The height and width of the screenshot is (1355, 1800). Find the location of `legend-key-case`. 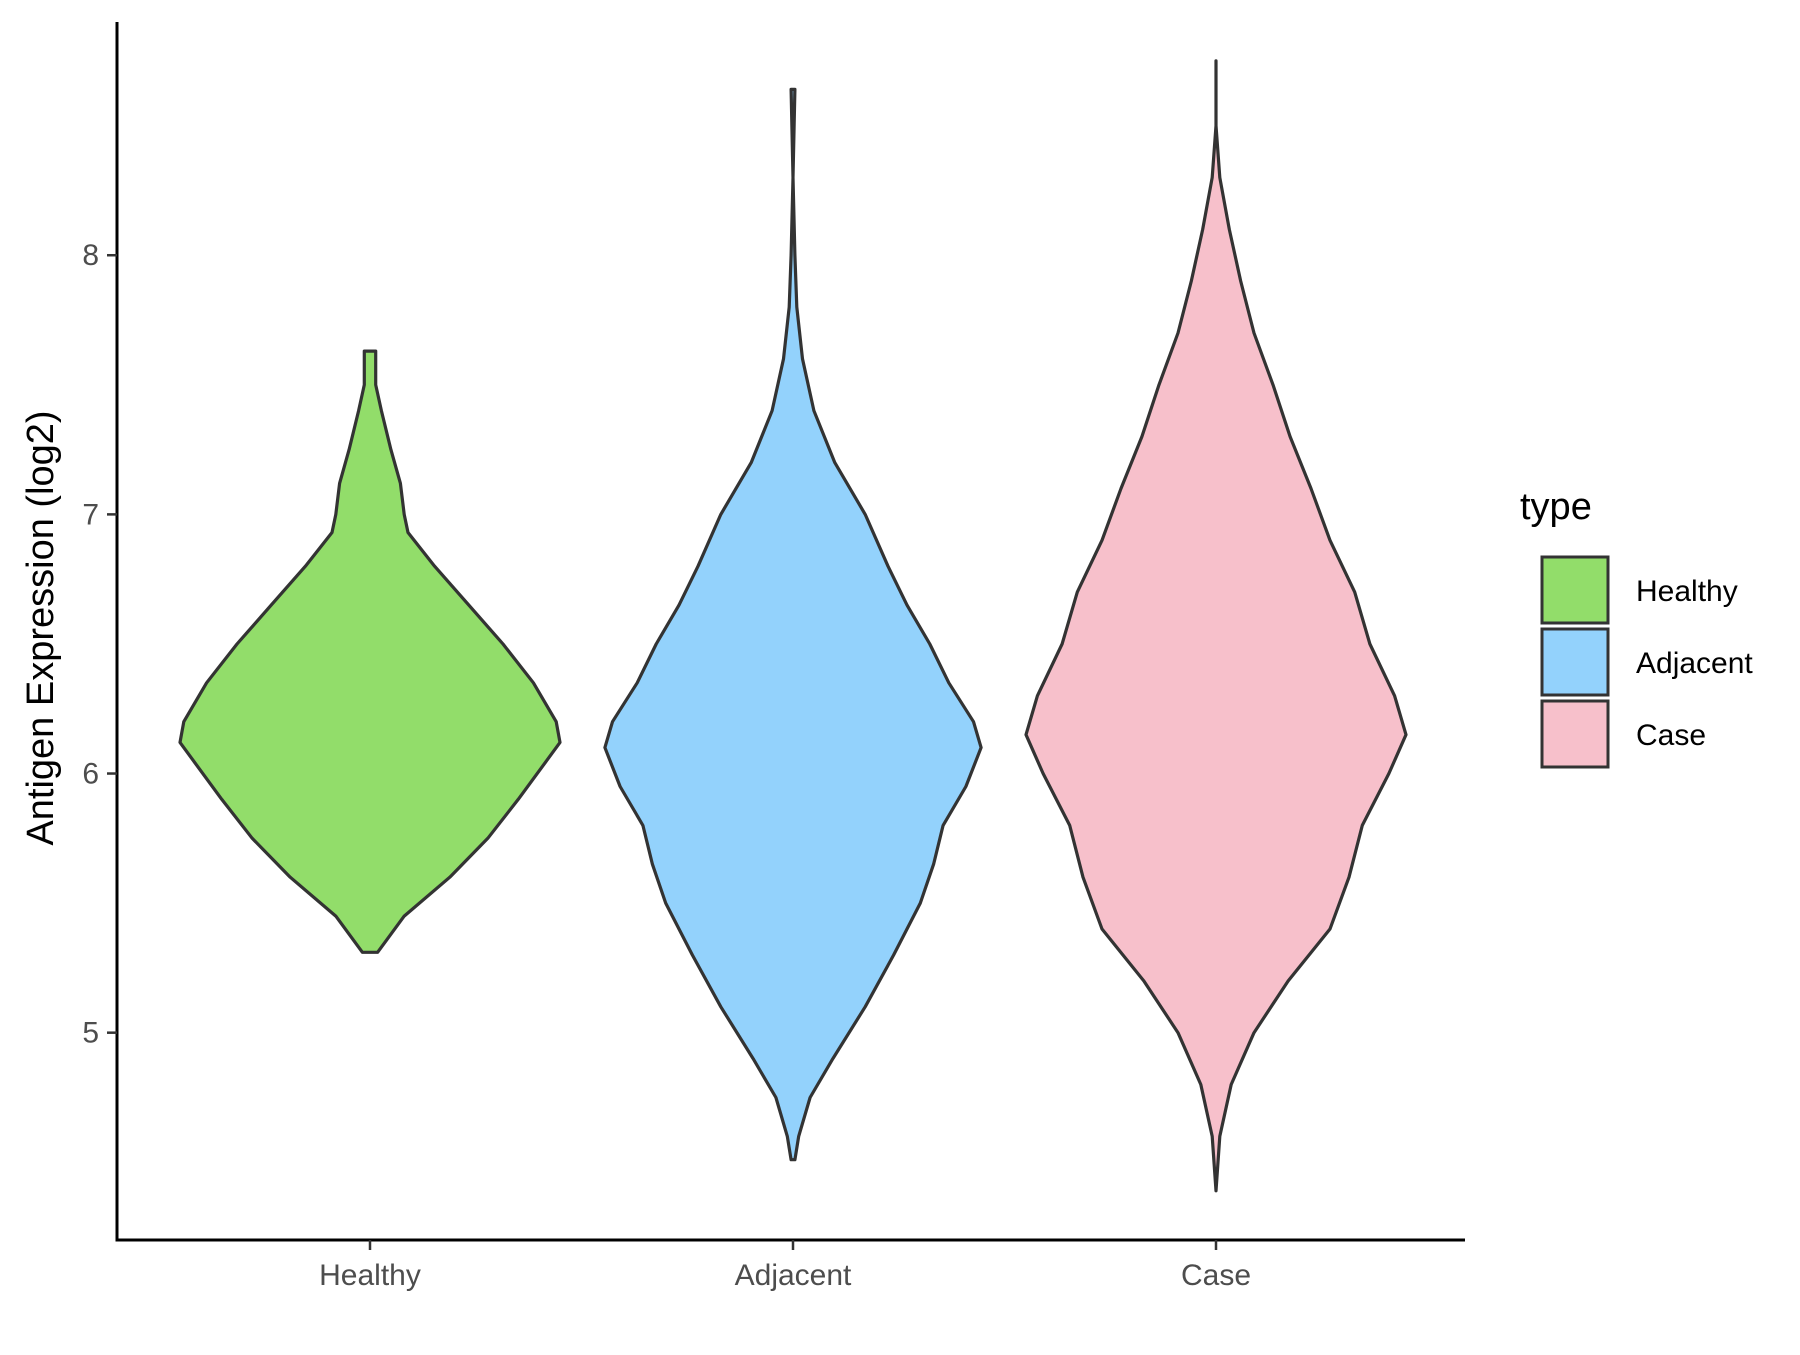

legend-key-case is located at coordinates (1575, 734).